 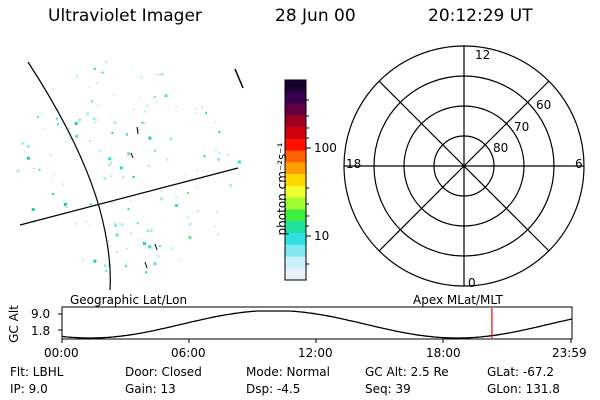 I want to click on polar-label-70: 70, so click(x=522, y=127).